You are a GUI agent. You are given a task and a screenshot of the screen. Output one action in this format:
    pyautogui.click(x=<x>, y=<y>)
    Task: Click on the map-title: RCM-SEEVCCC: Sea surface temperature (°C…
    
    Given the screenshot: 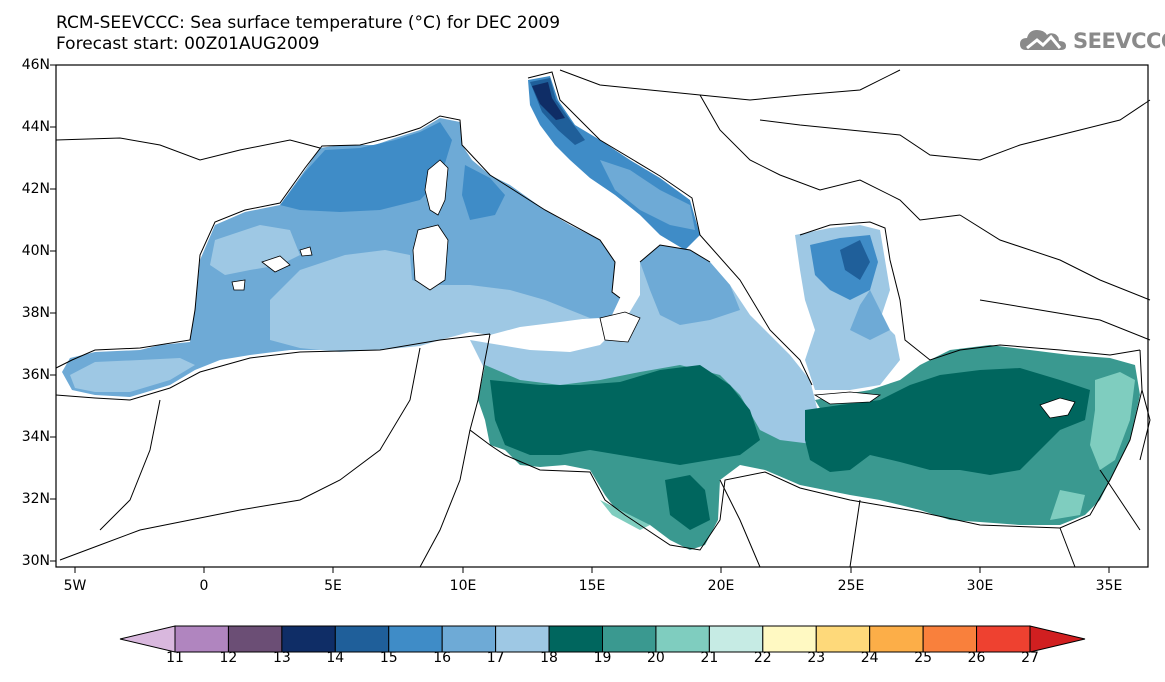 What is the action you would take?
    pyautogui.click(x=308, y=23)
    